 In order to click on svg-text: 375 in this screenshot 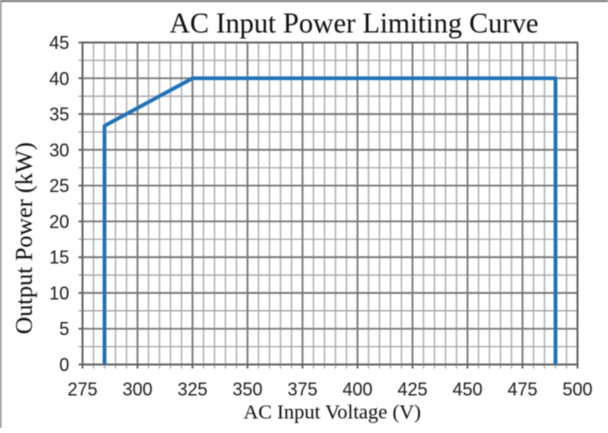, I will do `click(302, 390)`.